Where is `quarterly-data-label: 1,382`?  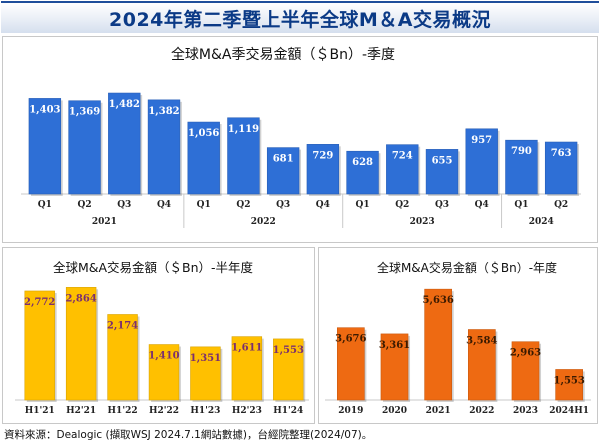
quarterly-data-label: 1,382 is located at coordinates (163, 111).